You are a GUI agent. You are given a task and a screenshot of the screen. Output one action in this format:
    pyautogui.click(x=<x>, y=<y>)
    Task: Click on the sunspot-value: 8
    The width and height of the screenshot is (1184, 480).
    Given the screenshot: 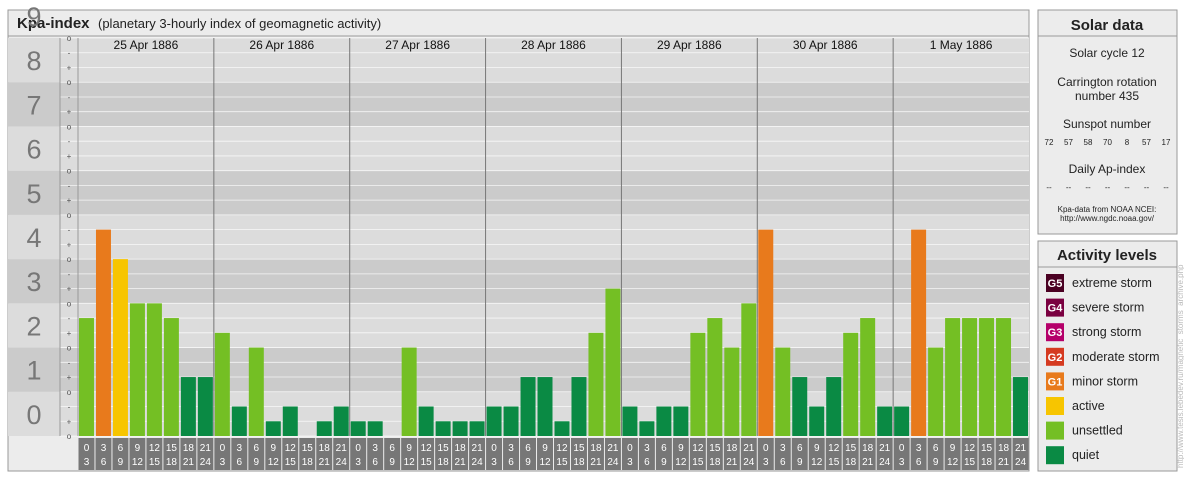 What is the action you would take?
    pyautogui.click(x=1127, y=142)
    